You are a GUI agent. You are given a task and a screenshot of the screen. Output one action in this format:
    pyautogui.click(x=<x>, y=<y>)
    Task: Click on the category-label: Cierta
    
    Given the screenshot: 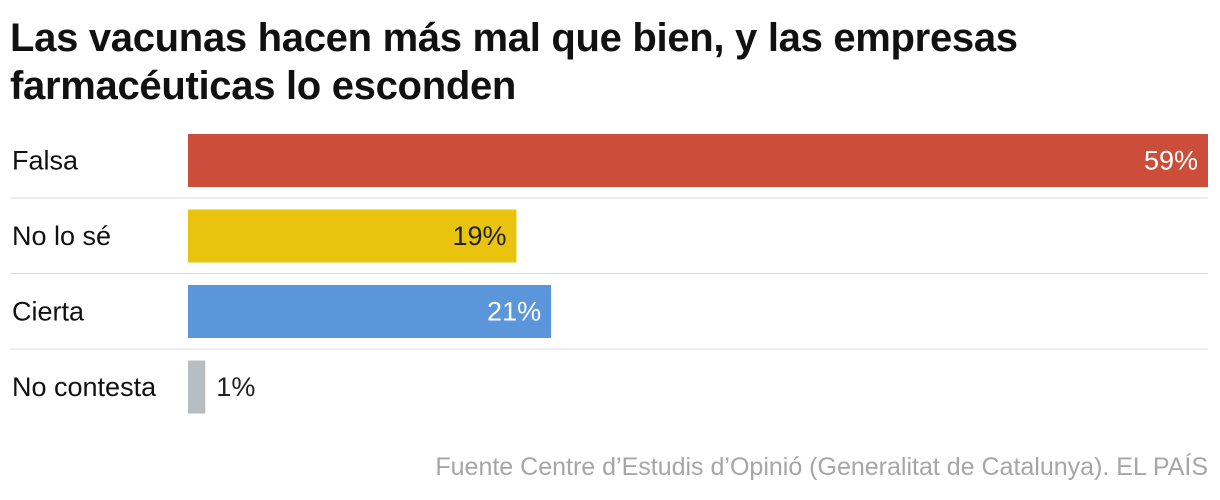 What is the action you would take?
    pyautogui.click(x=48, y=312)
    